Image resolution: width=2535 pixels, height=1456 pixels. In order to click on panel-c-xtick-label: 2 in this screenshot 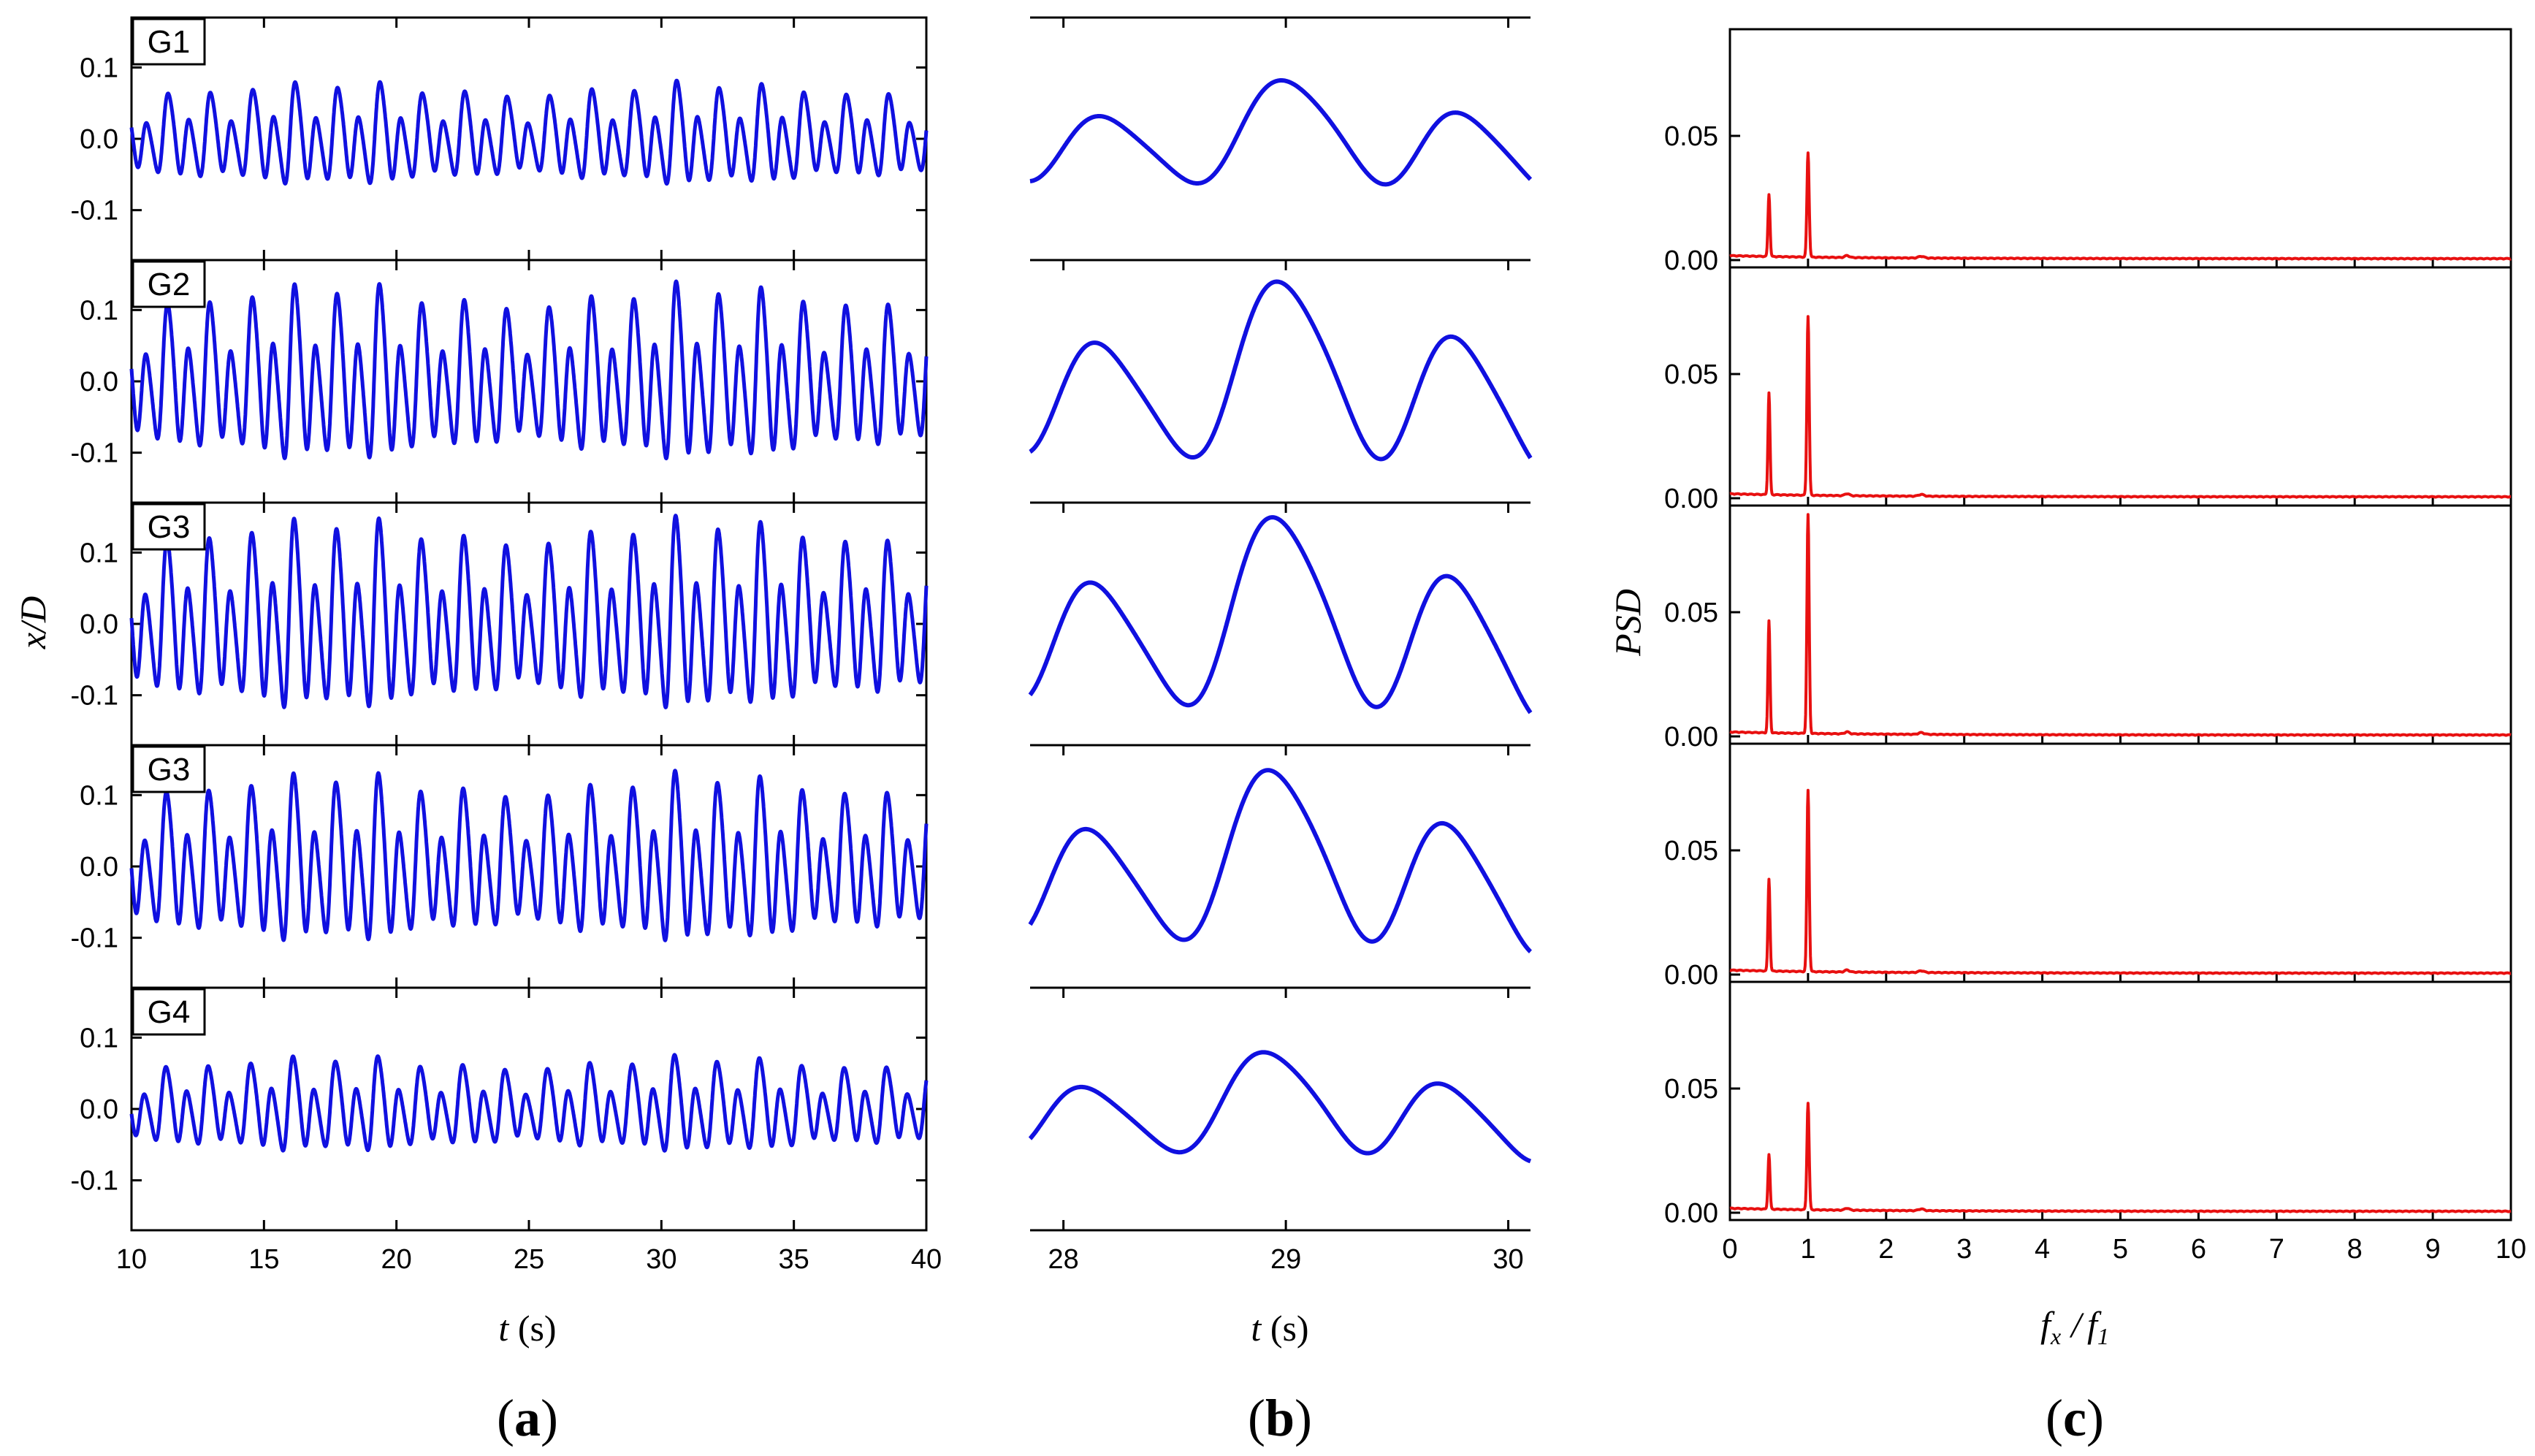, I will do `click(1886, 1249)`.